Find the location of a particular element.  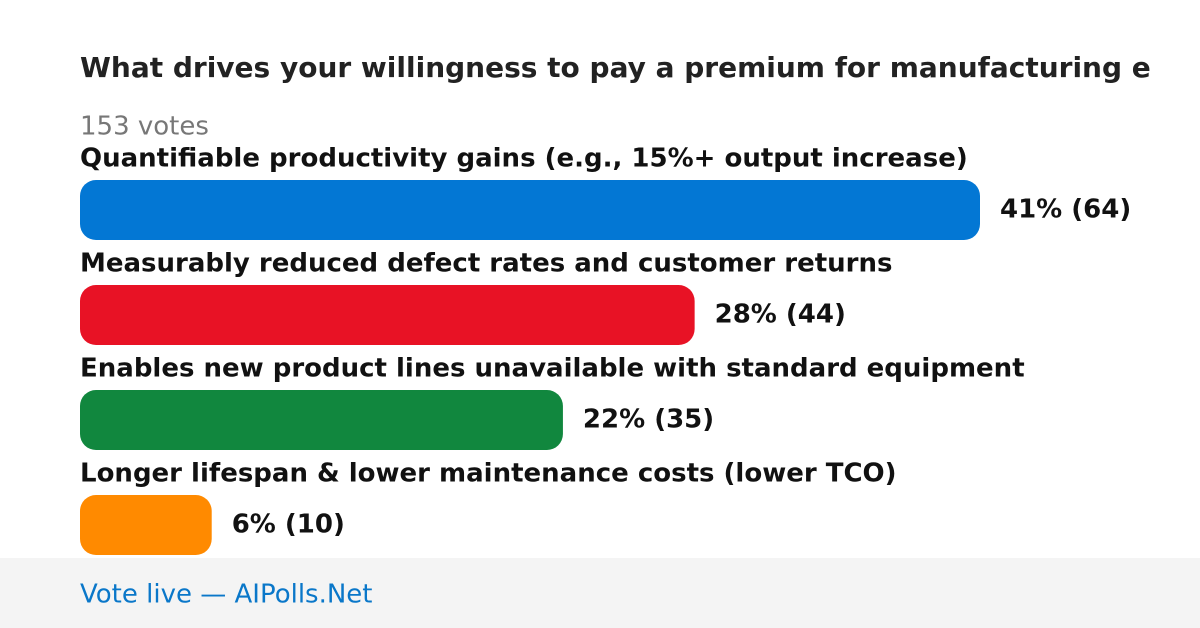

footer-band is located at coordinates (600, 593).